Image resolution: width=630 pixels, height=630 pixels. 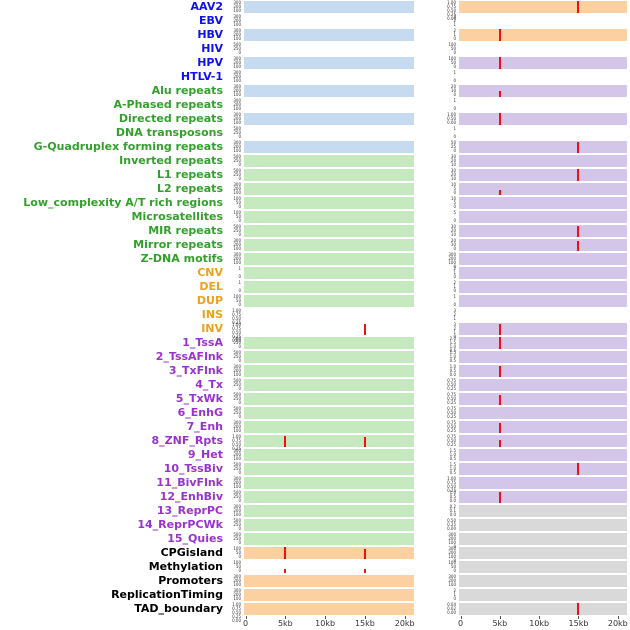 What do you see at coordinates (454, 268) in the screenshot?
I see `y-tick-label: 2` at bounding box center [454, 268].